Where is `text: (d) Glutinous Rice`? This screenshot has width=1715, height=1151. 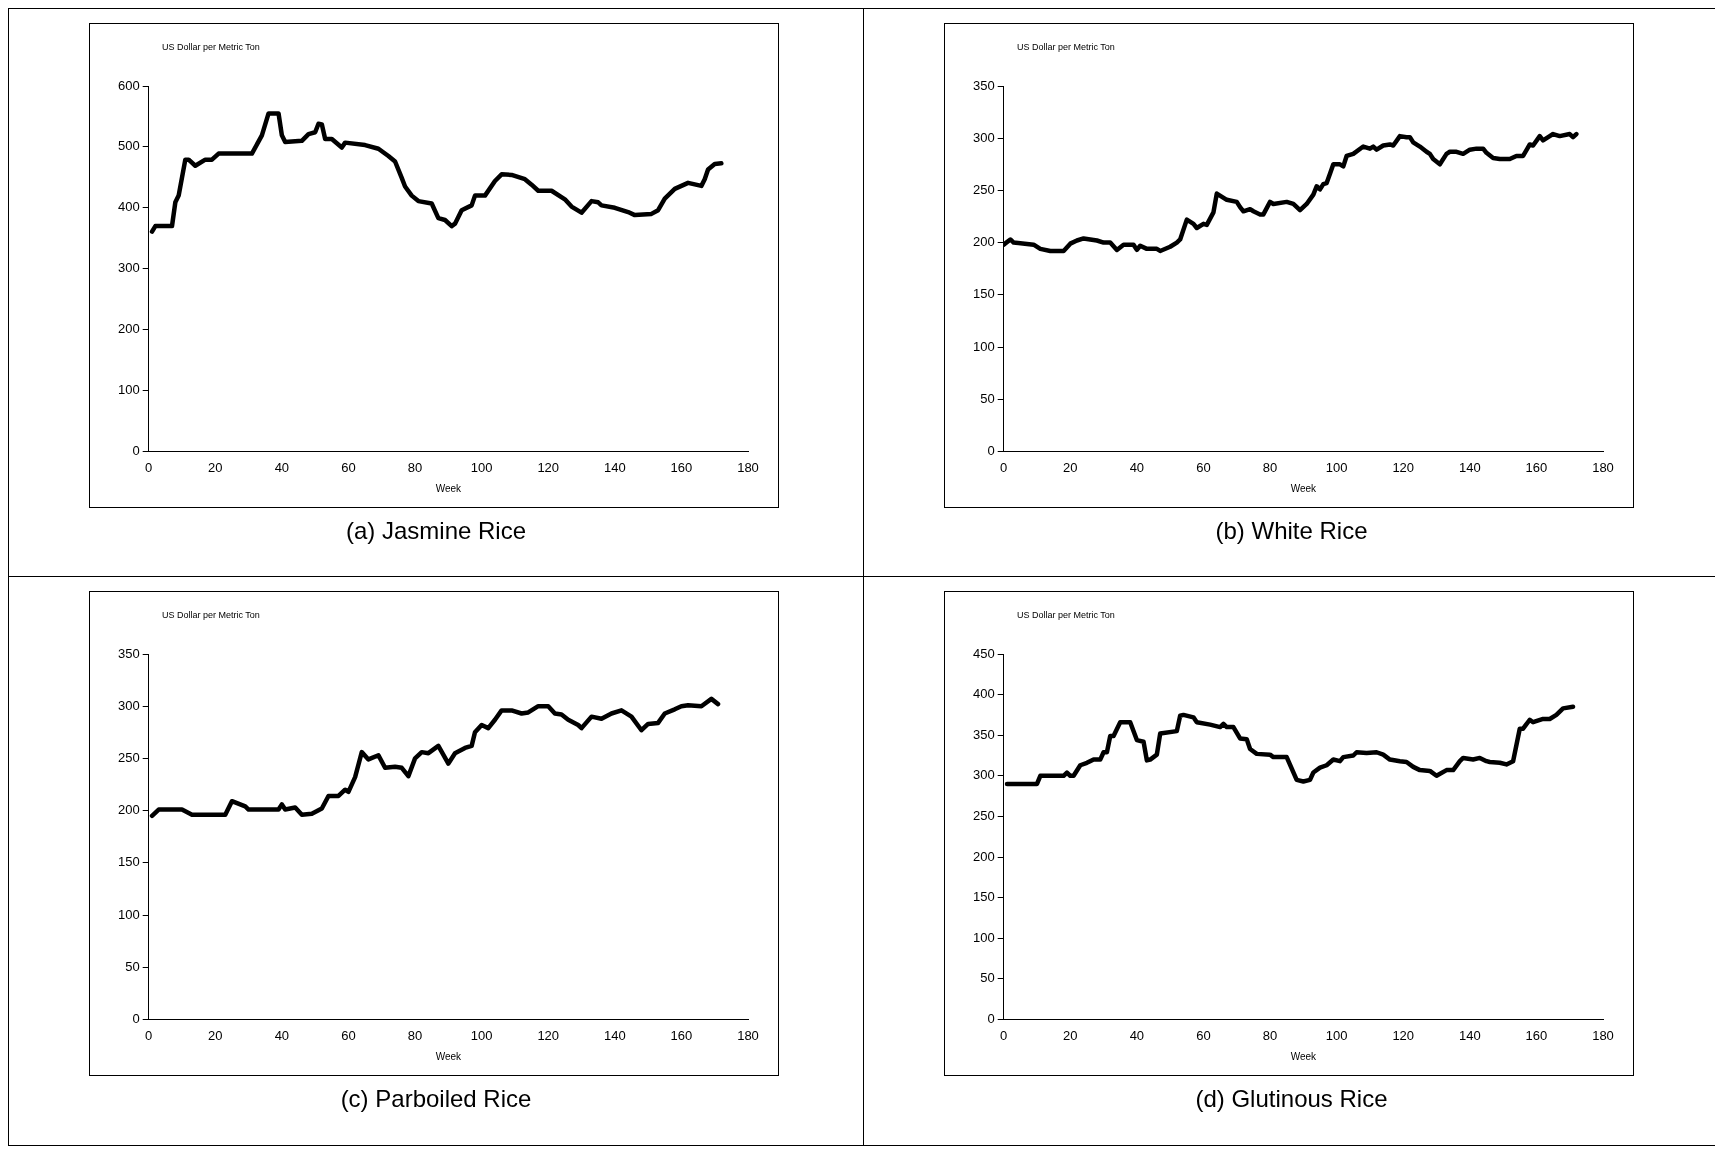
text: (d) Glutinous Rice is located at coordinates (1291, 1099).